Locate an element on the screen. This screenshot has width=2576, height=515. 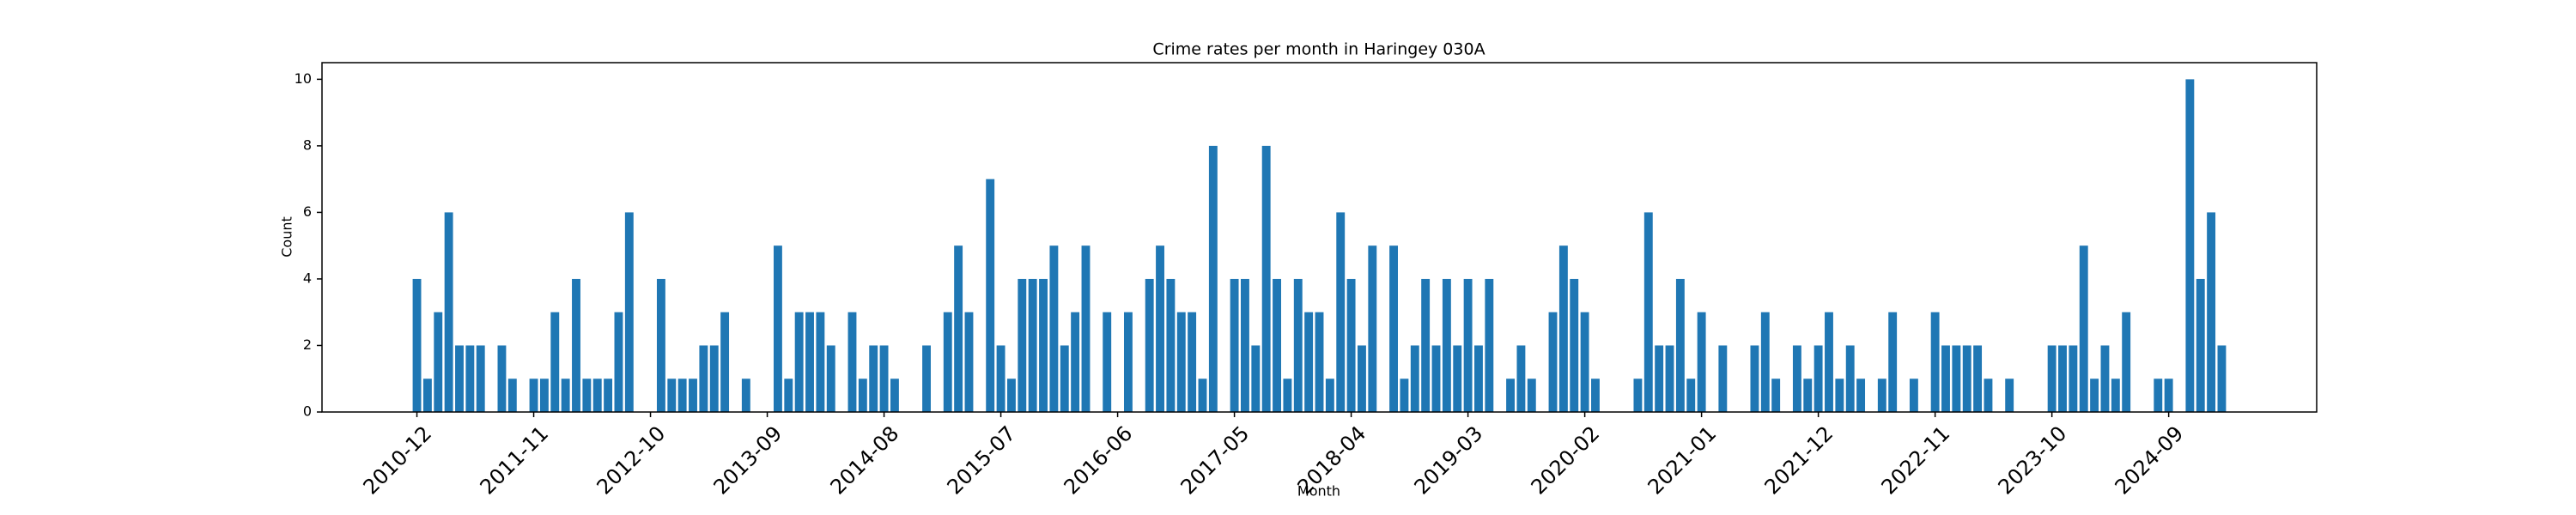
y-tick-label: 6 is located at coordinates (307, 211).